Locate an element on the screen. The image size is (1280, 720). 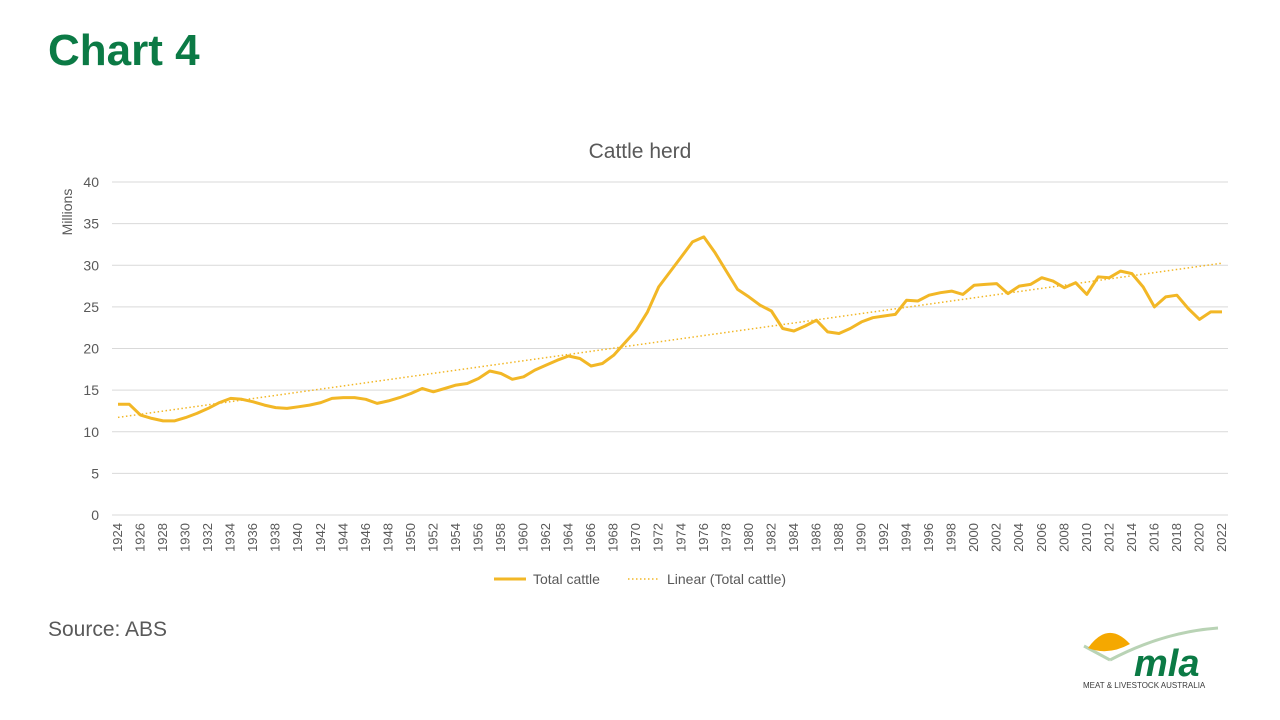
y-axis-label: Millions is located at coordinates (67, 212).